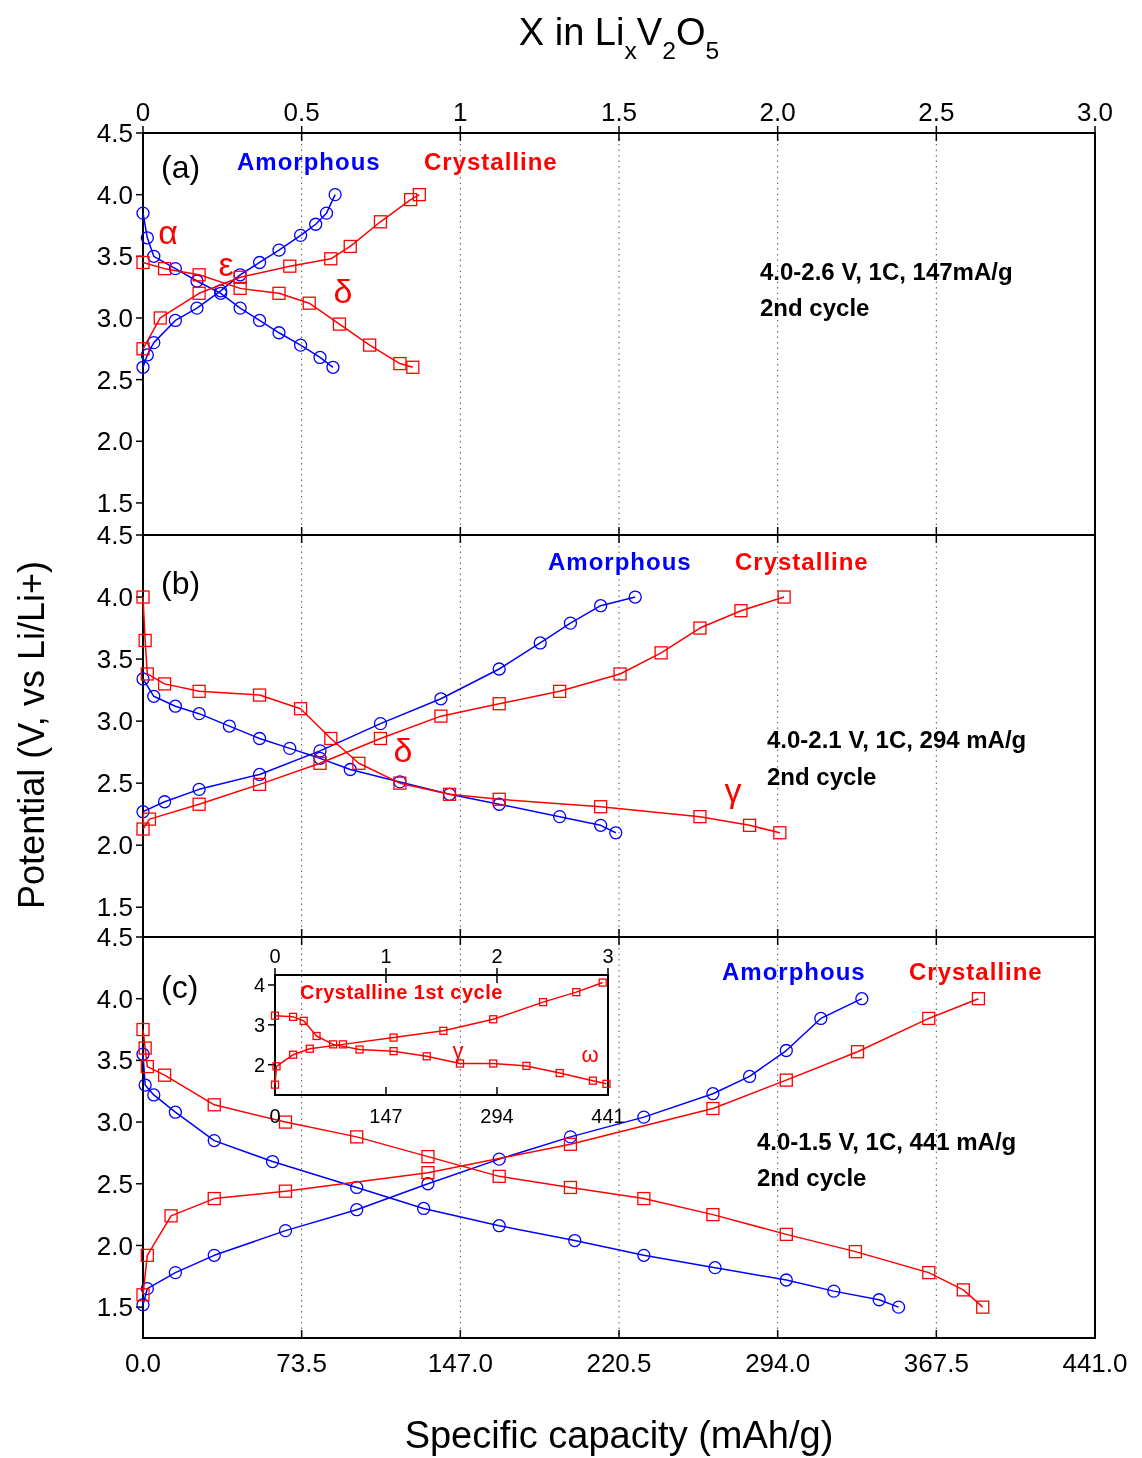  Describe the element at coordinates (778, 1363) in the screenshot. I see `x-tick-label: 294.0` at that location.